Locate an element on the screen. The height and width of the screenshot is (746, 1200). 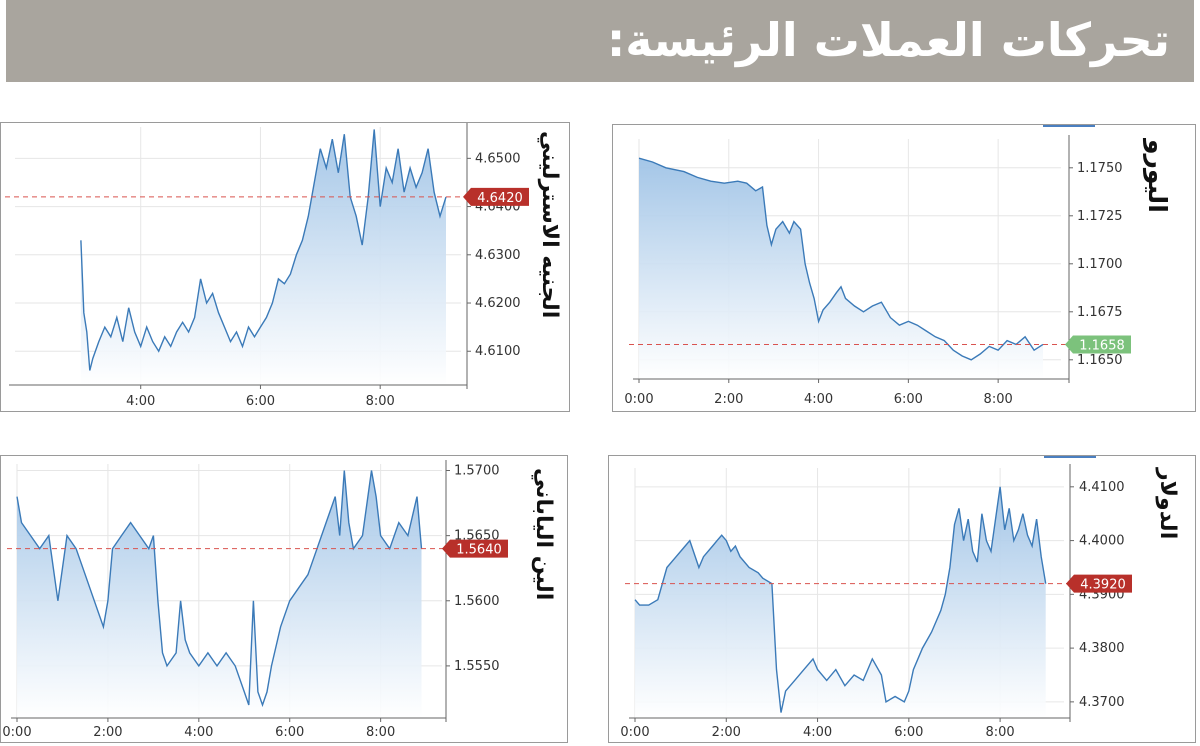
series-area-jpy is located at coordinates (219, 594).